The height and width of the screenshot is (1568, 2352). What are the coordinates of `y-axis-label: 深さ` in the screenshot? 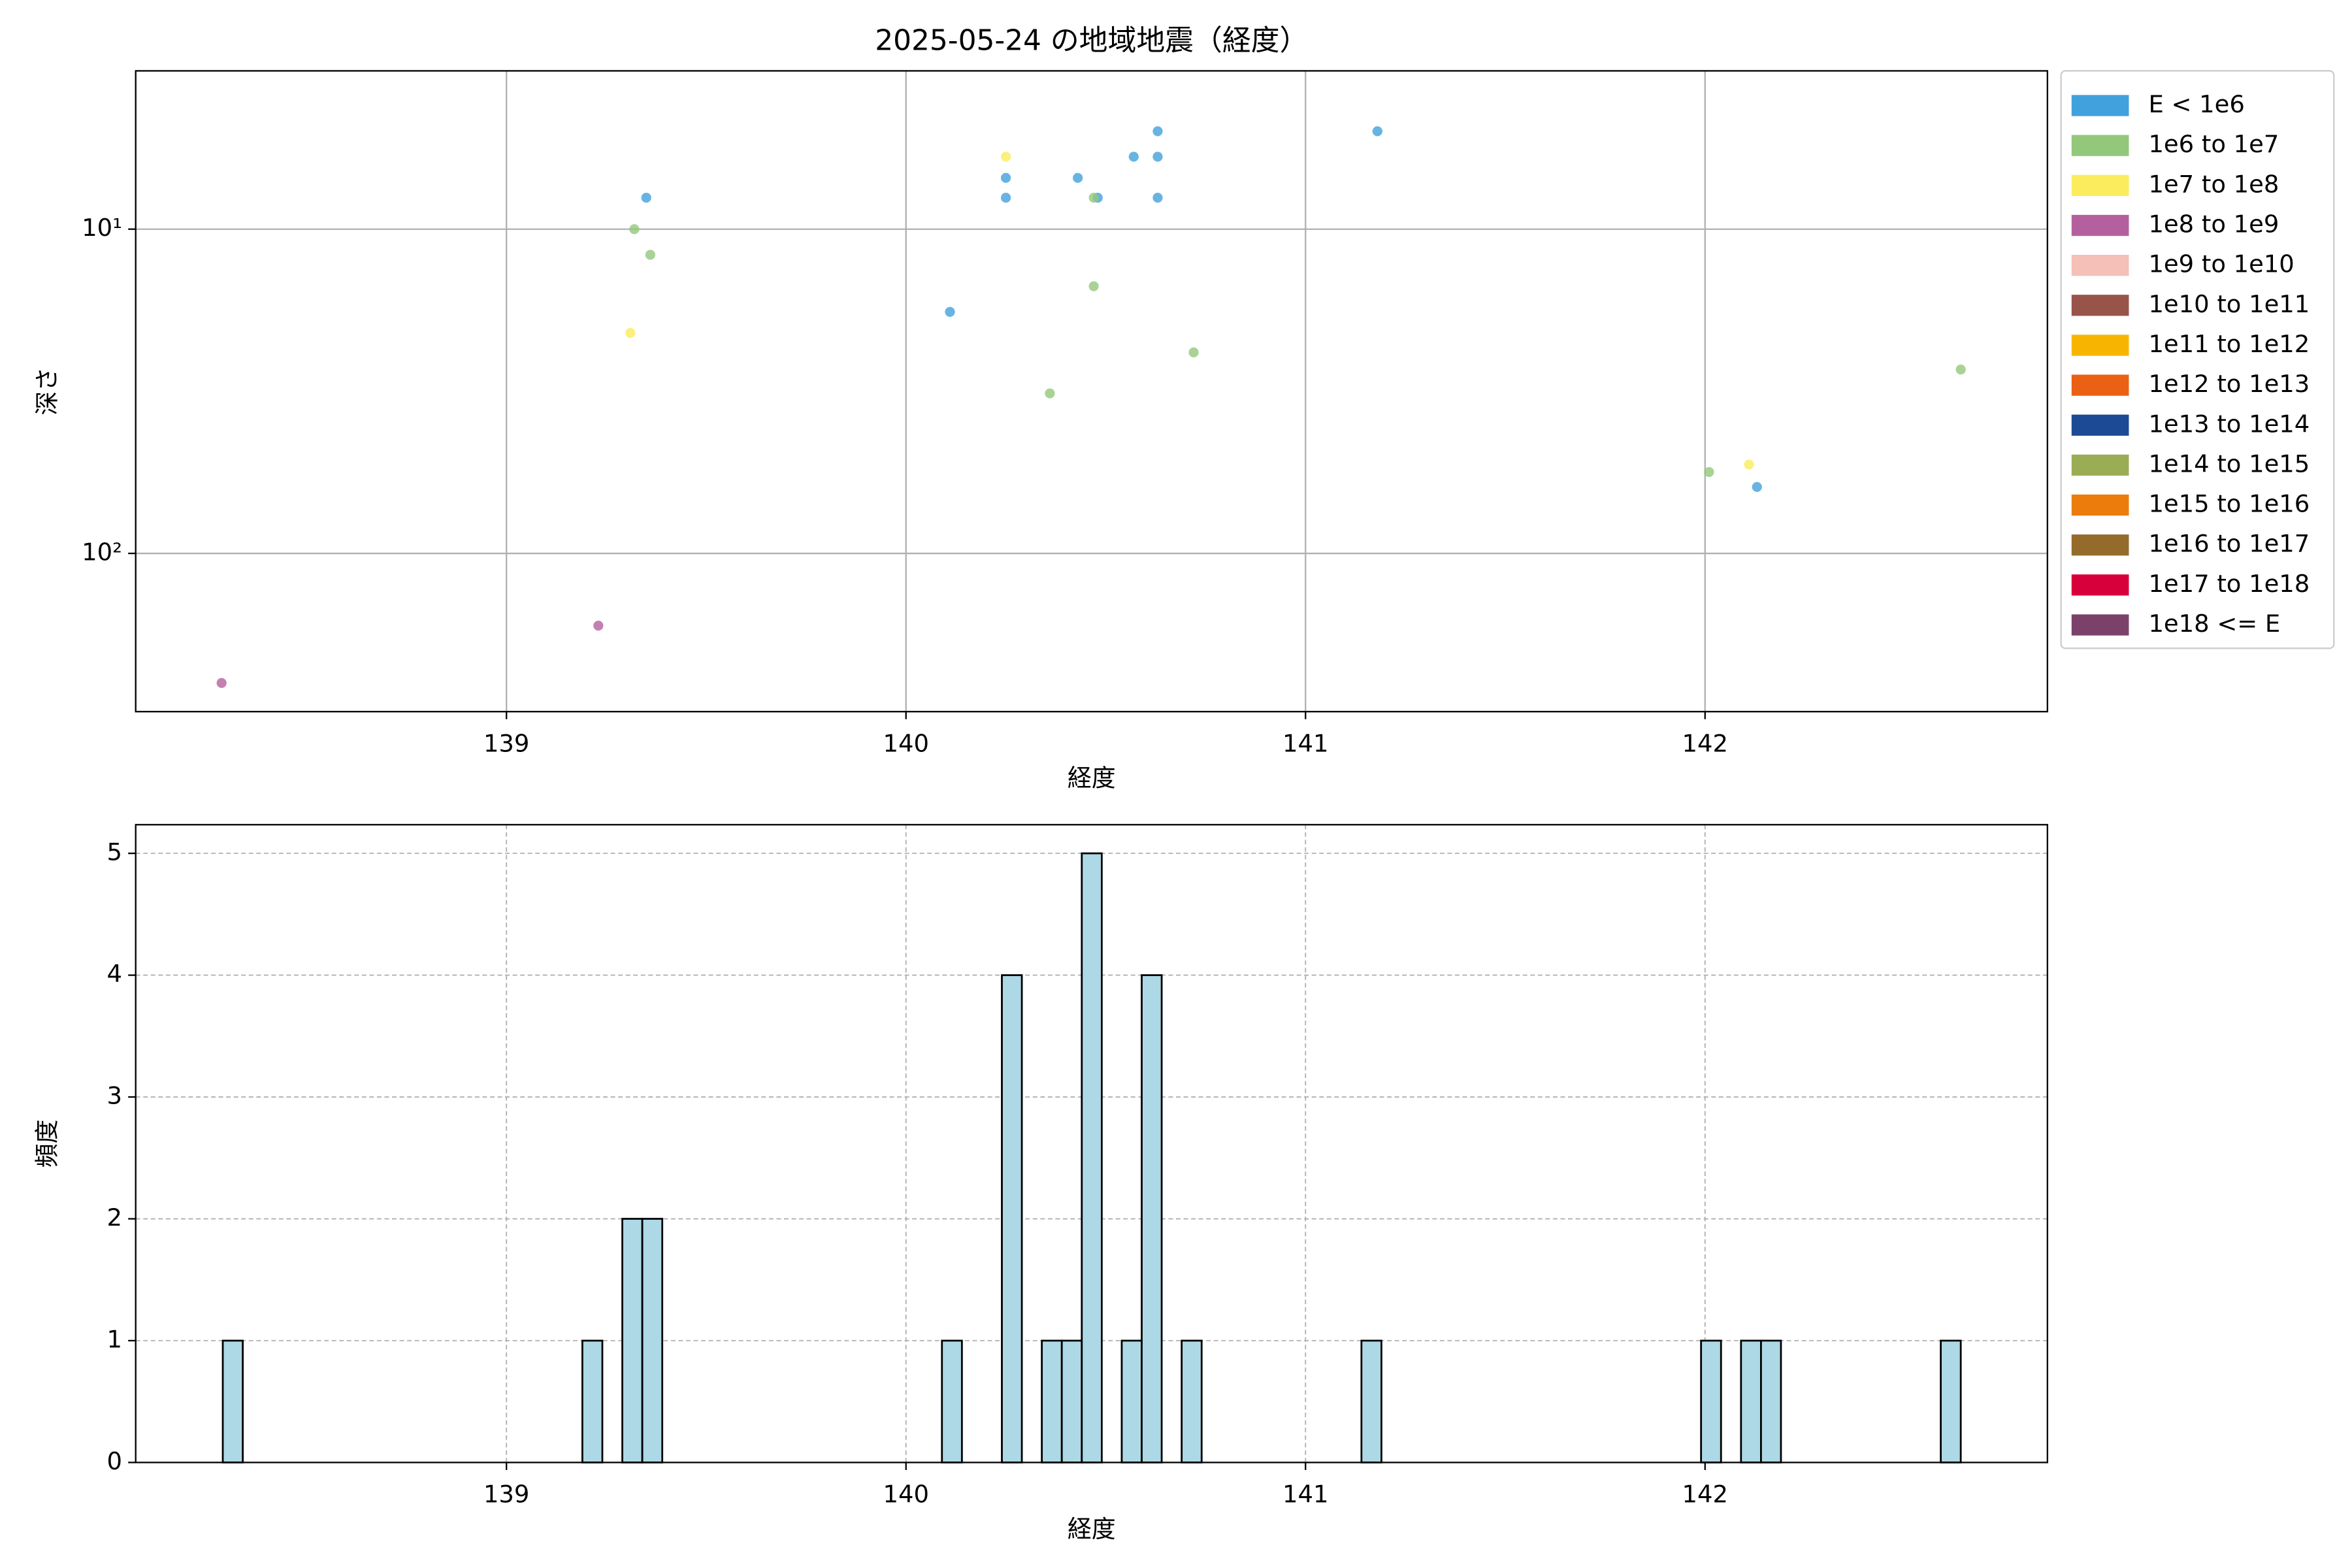 It's located at (47, 391).